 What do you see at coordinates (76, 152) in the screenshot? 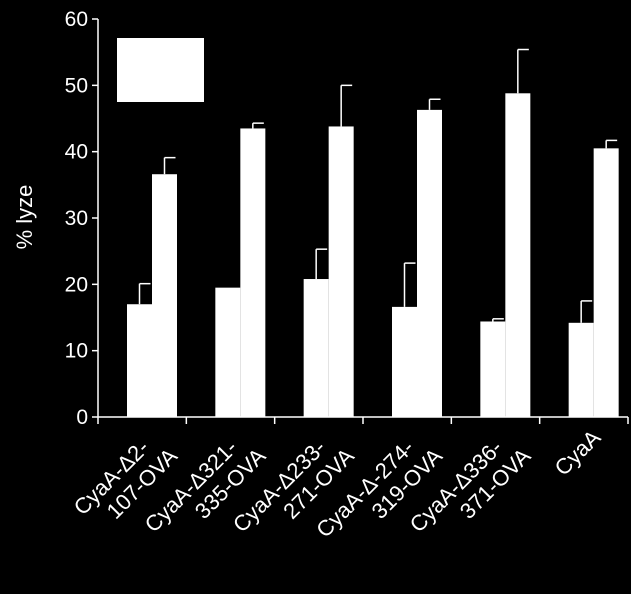
I see `y-tick-label: 40` at bounding box center [76, 152].